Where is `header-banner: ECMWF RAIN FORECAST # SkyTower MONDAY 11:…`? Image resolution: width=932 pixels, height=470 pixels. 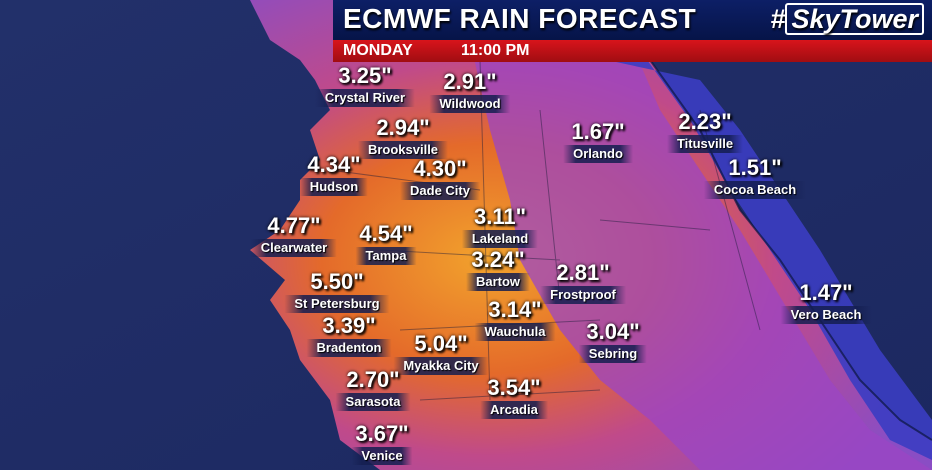 header-banner: ECMWF RAIN FORECAST # SkyTower MONDAY 11:… is located at coordinates (632, 31).